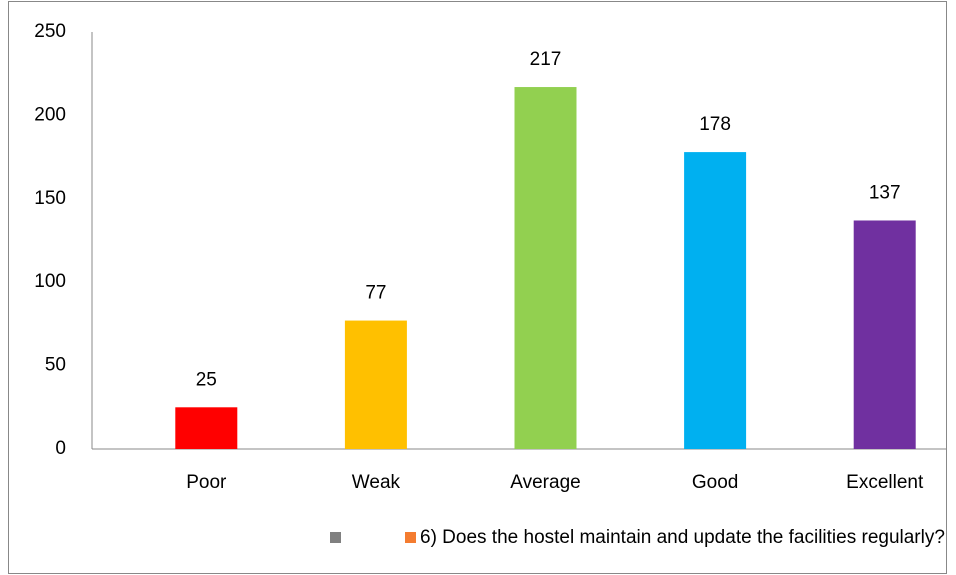 The height and width of the screenshot is (575, 956). I want to click on x-tick-label: Excellent, so click(885, 482).